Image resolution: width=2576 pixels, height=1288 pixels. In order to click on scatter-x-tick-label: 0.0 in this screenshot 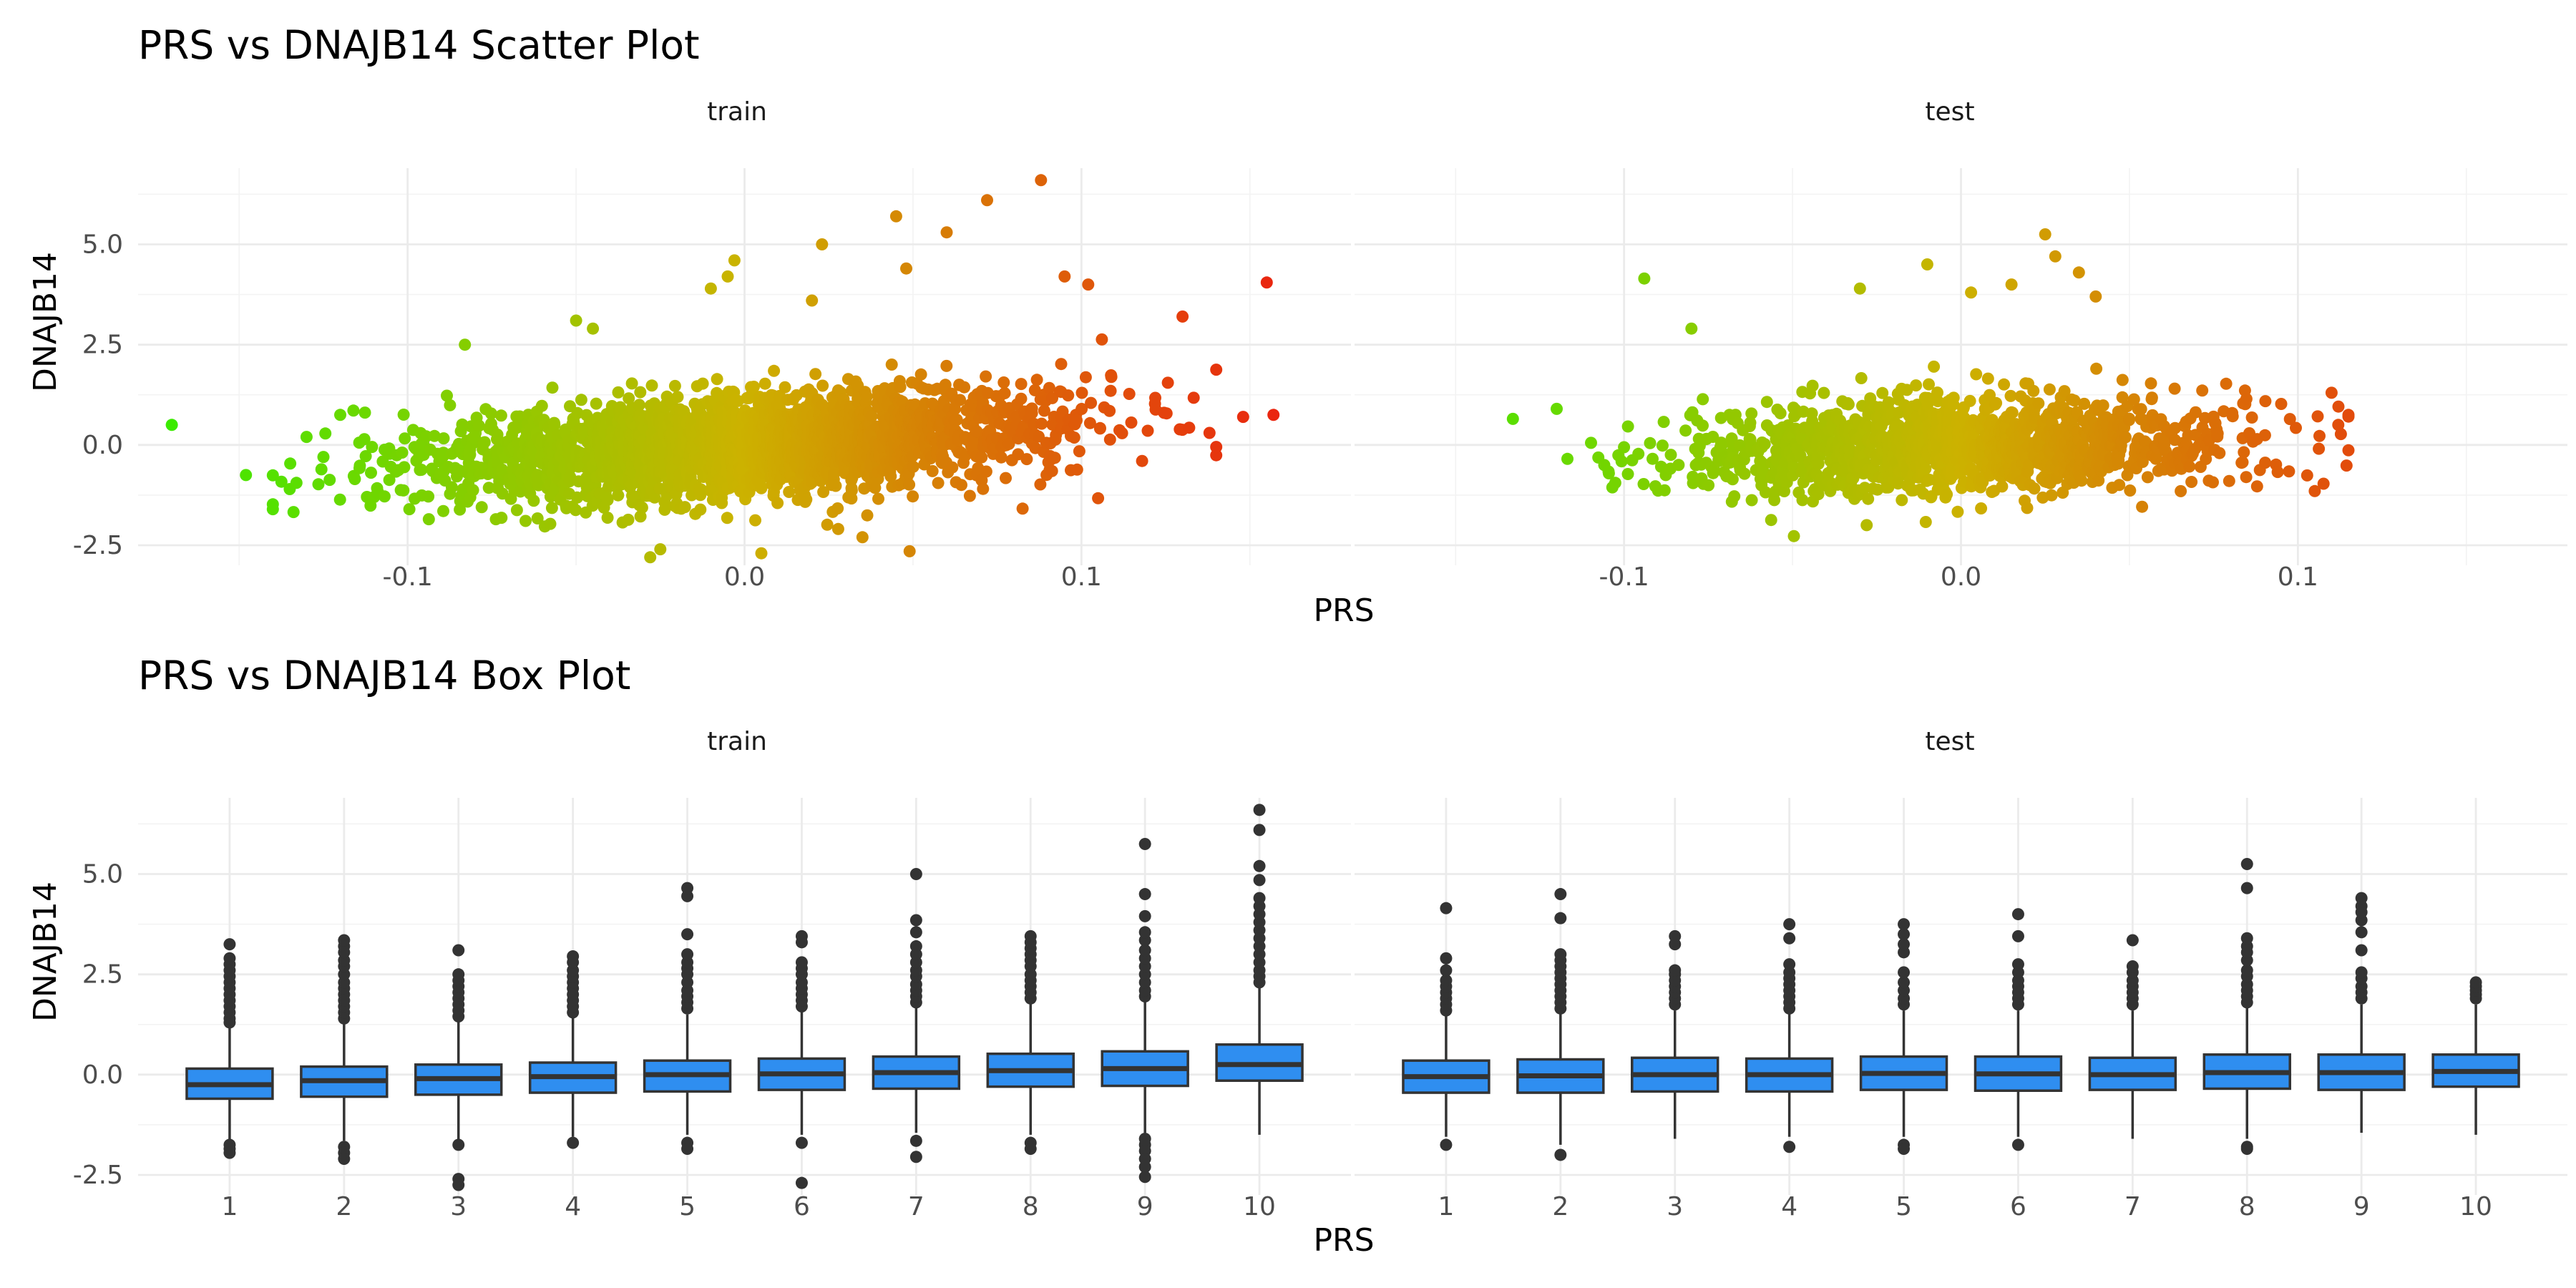, I will do `click(1961, 577)`.